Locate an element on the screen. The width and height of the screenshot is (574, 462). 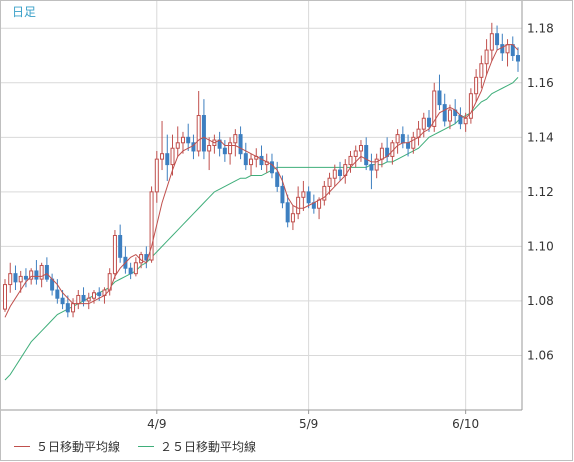
legend: ５日移動平均線 ２５日移動平均線 is located at coordinates (144, 446).